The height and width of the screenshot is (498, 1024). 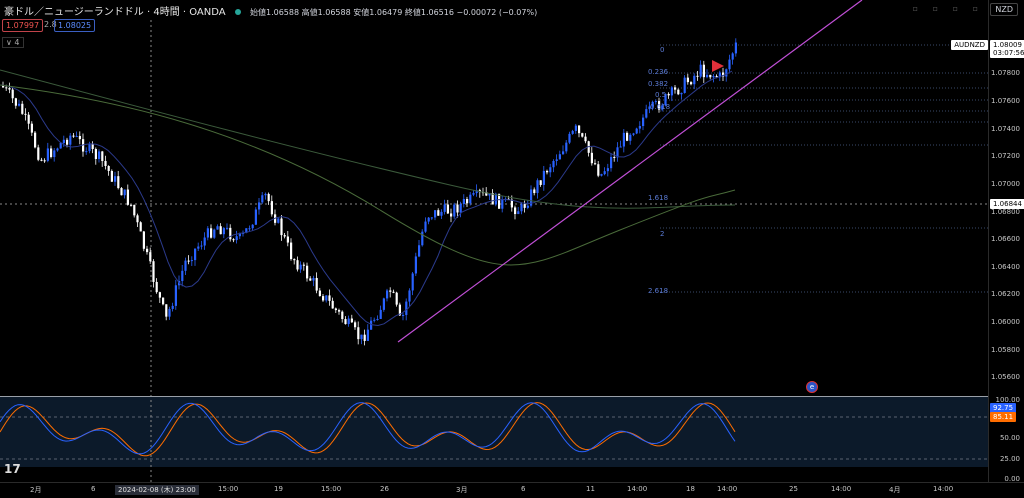 I want to click on sell-button: 1.07997, so click(x=23, y=25).